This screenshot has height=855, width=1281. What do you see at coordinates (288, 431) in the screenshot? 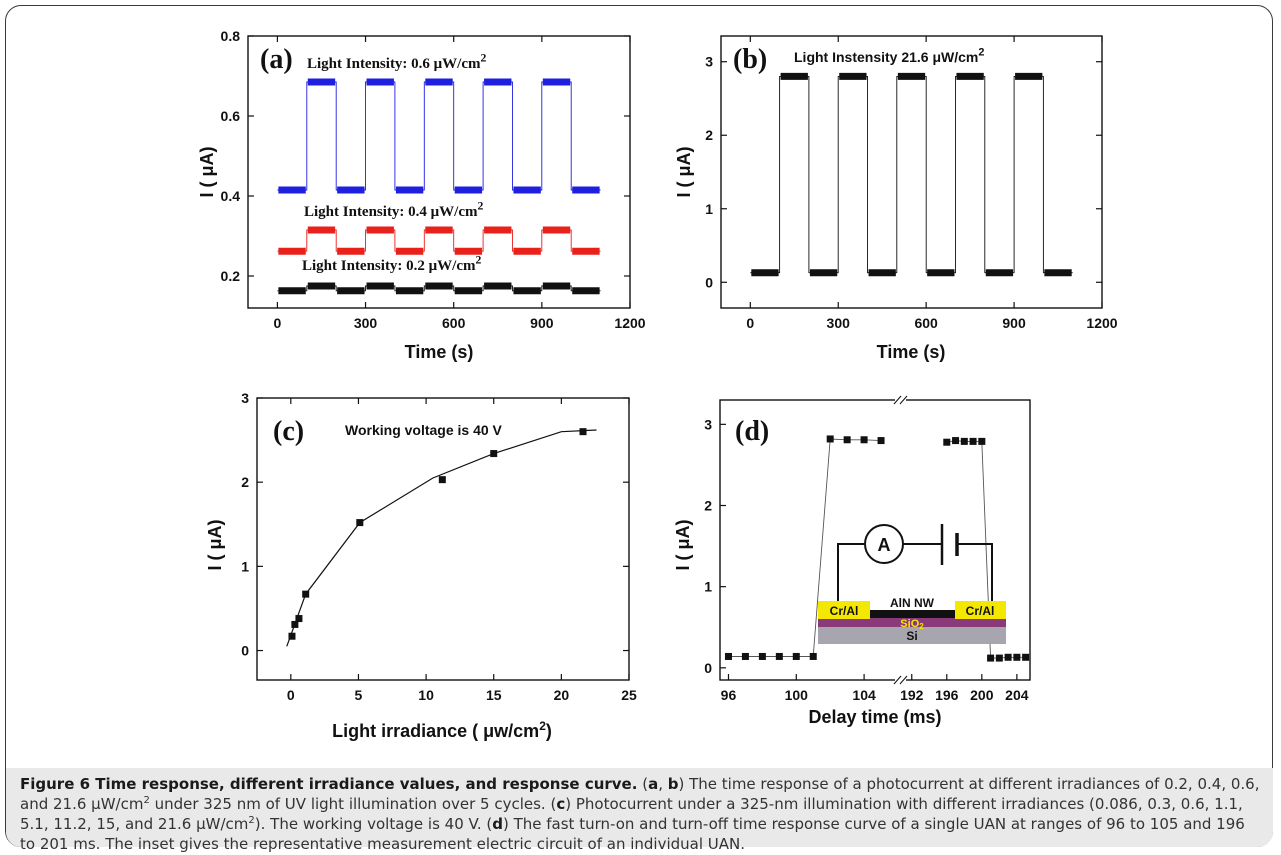
I see `panel-c-label: (c)` at bounding box center [288, 431].